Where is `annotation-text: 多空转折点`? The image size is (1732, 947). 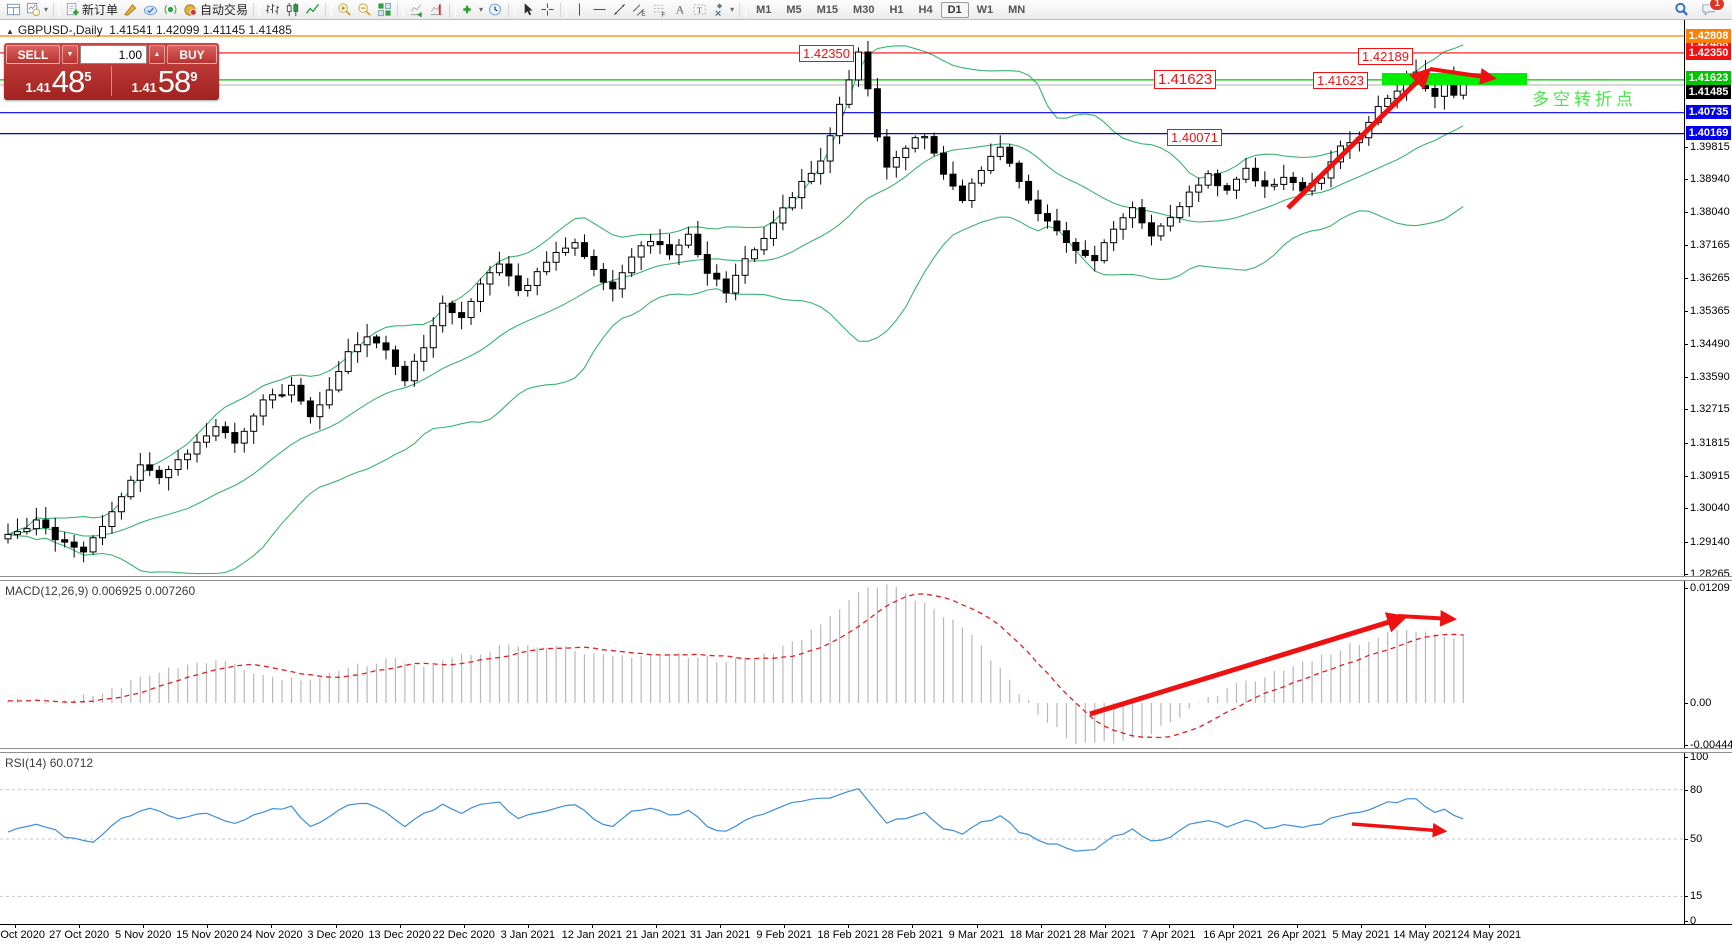
annotation-text: 多空转折点 is located at coordinates (1584, 99).